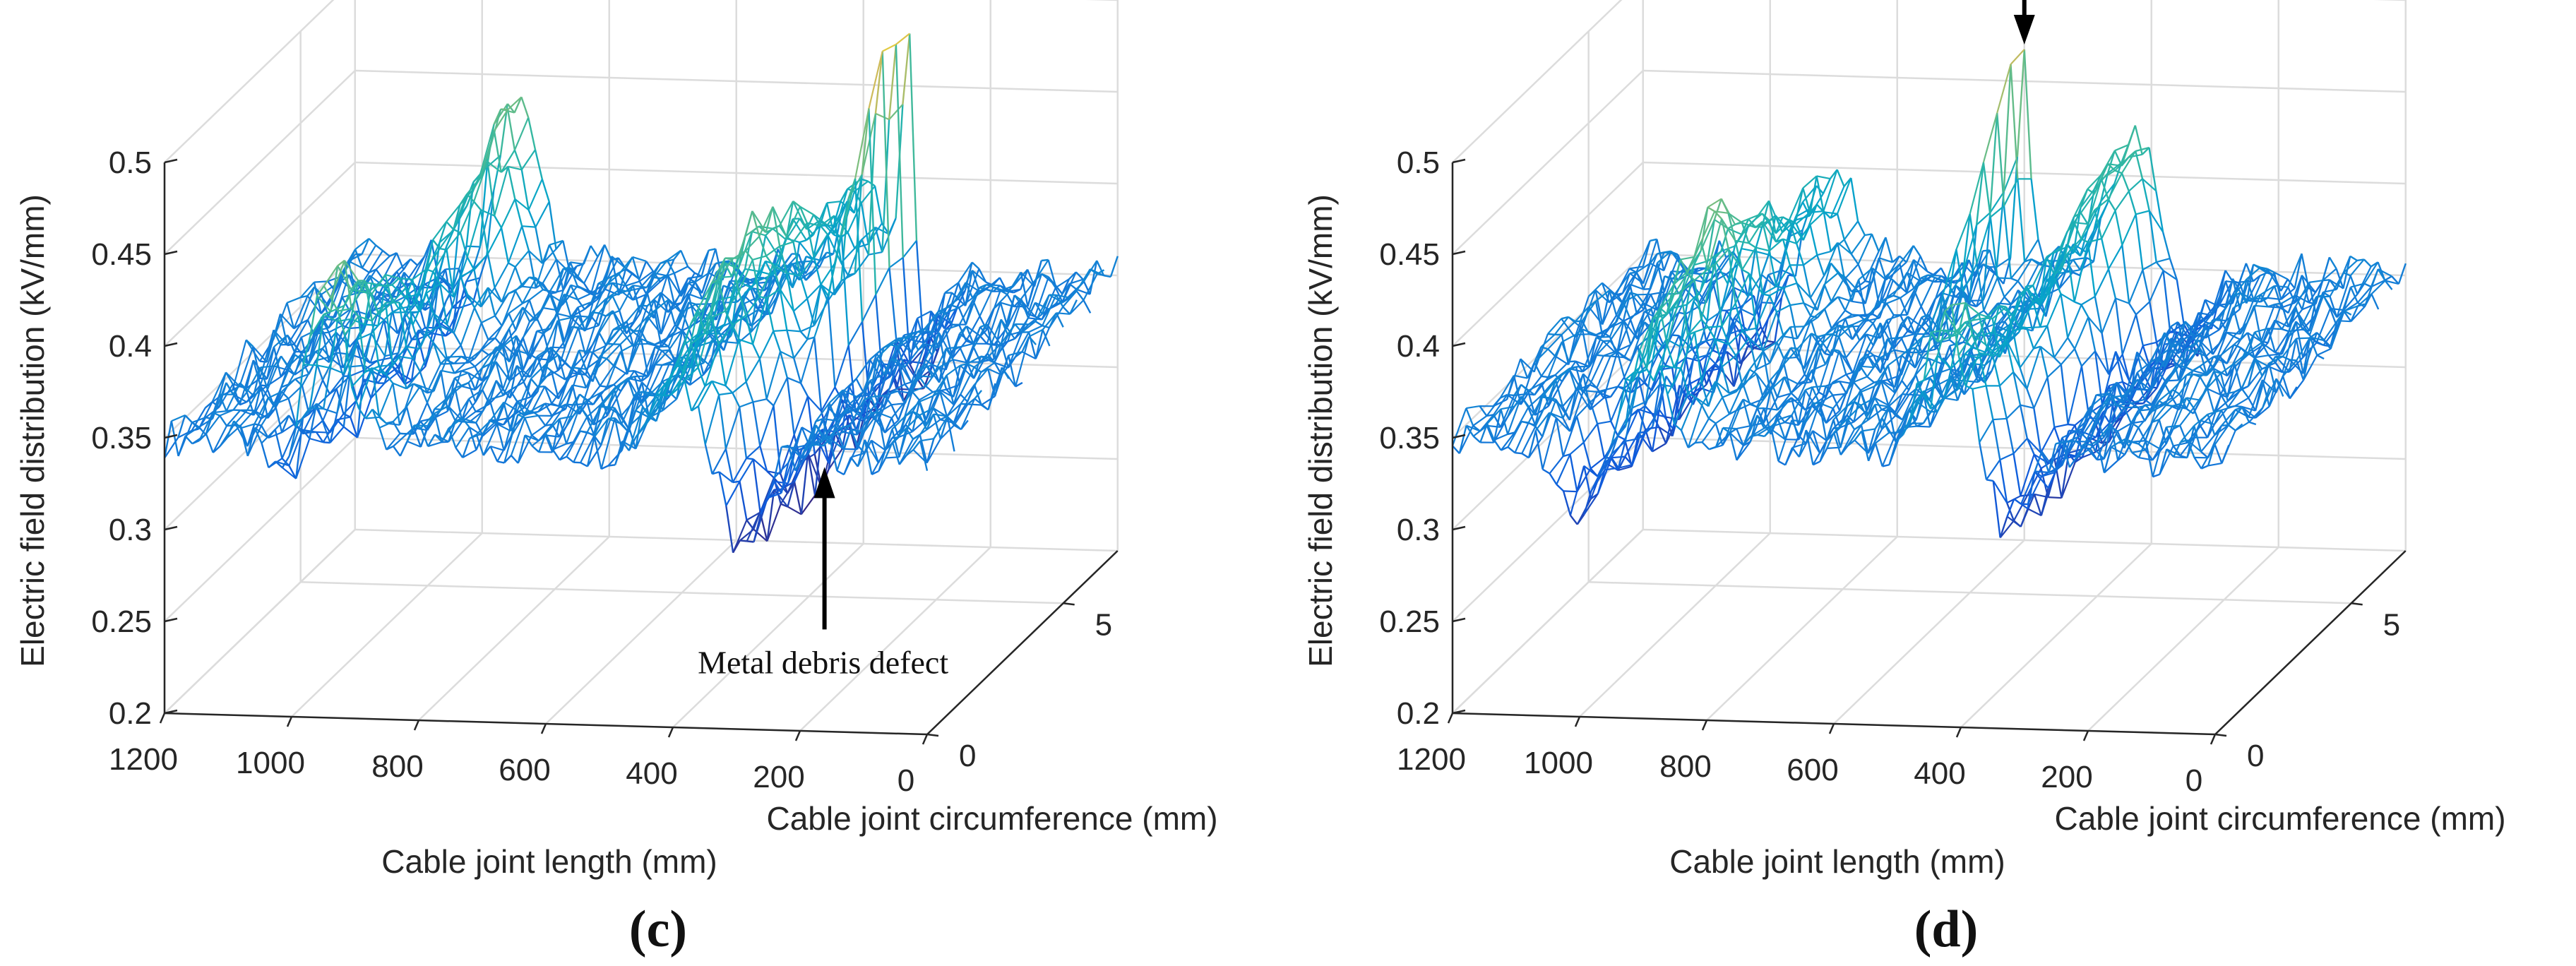  Describe the element at coordinates (171, 620) in the screenshot. I see `z-tick-mark` at that location.